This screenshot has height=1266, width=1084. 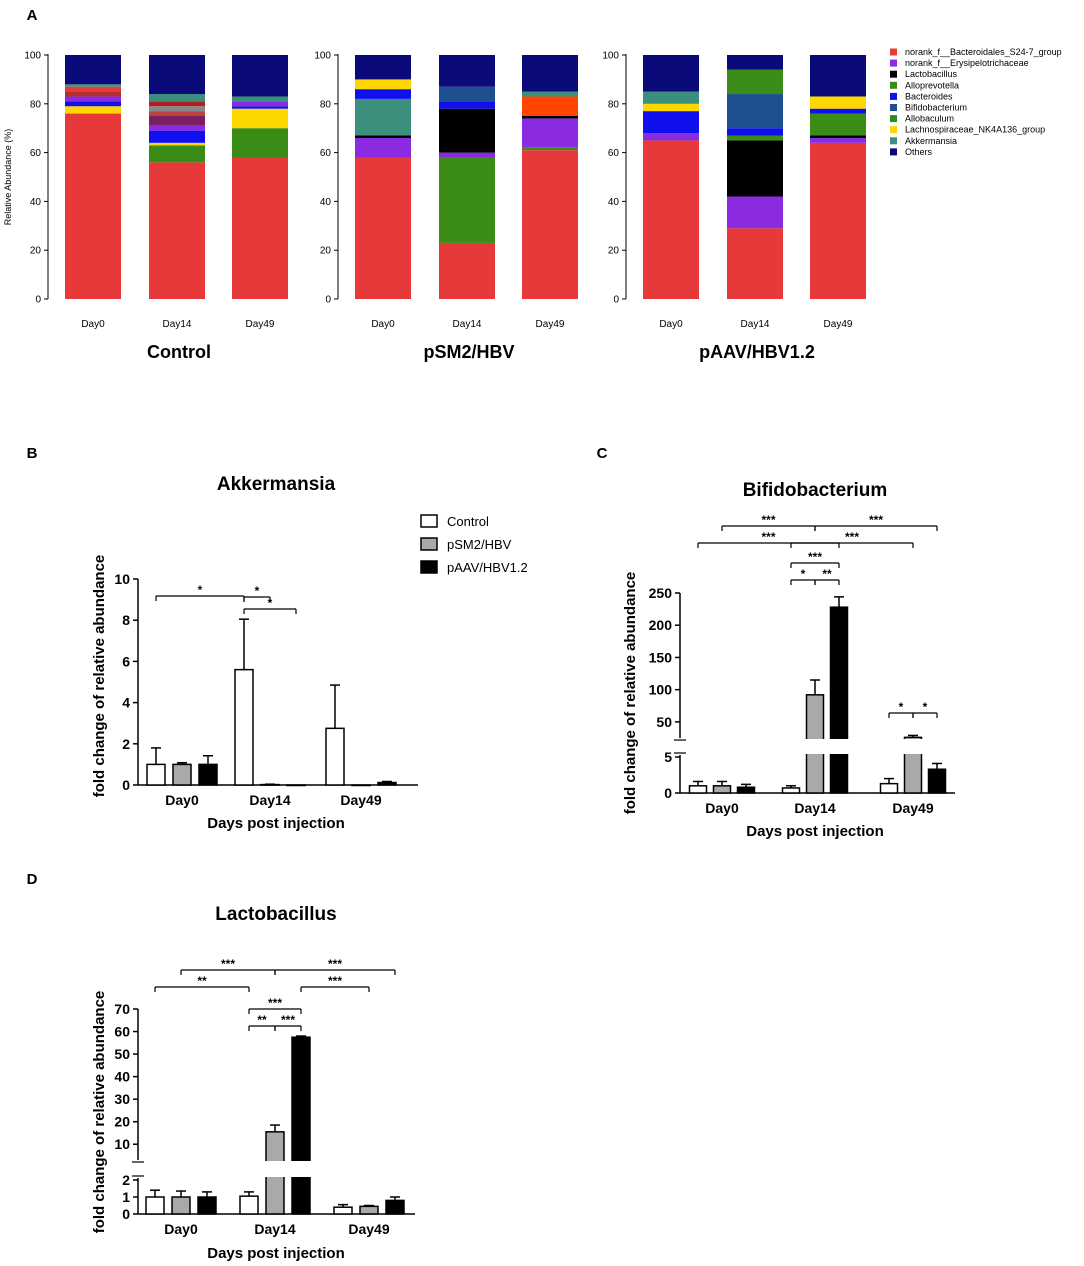 What do you see at coordinates (936, 108) in the screenshot?
I see `legend-label: Bifidobacterium` at bounding box center [936, 108].